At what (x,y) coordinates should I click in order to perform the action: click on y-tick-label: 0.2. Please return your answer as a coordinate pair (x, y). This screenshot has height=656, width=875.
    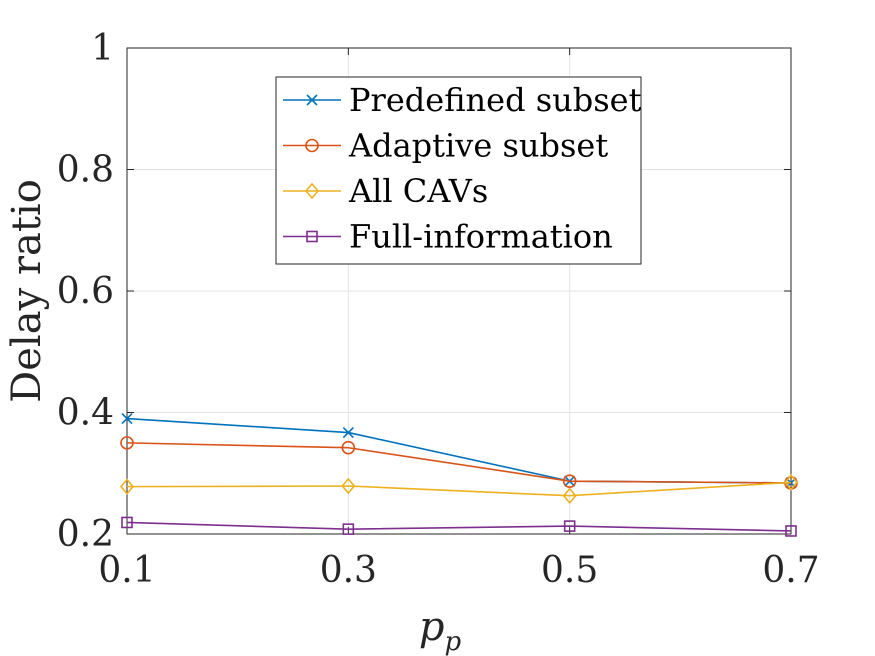
    Looking at the image, I should click on (85, 534).